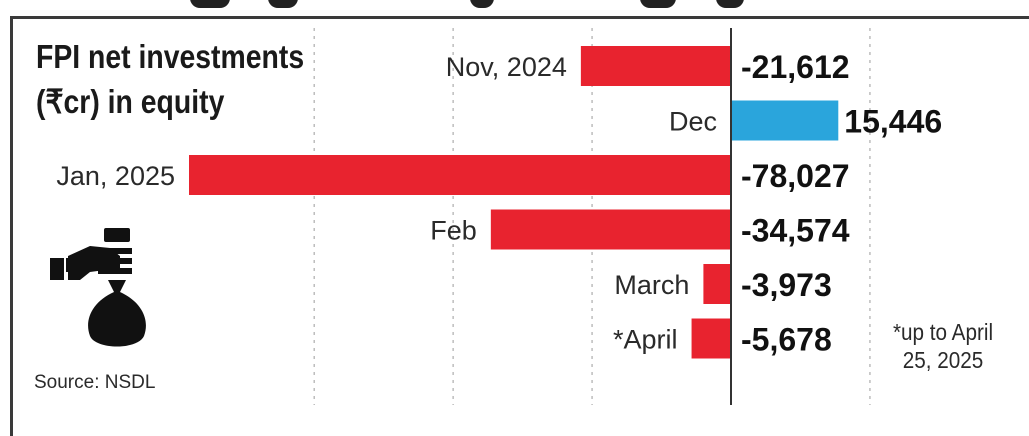 This screenshot has height=436, width=1029. Describe the element at coordinates (115, 176) in the screenshot. I see `category-label-2: Jan, 2025` at that location.